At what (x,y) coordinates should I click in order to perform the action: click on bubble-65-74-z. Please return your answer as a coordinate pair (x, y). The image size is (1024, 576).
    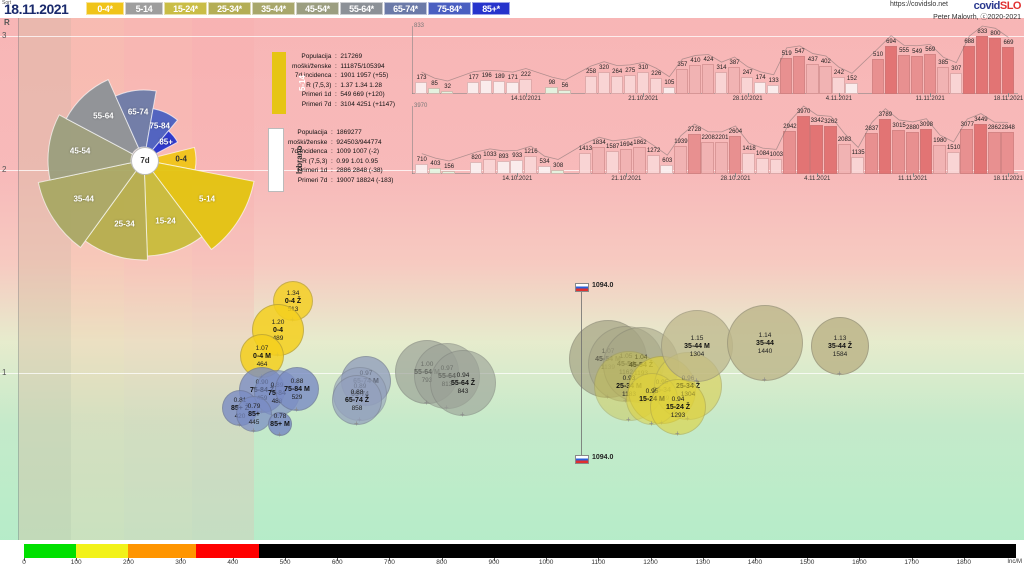
    Looking at the image, I should click on (357, 400).